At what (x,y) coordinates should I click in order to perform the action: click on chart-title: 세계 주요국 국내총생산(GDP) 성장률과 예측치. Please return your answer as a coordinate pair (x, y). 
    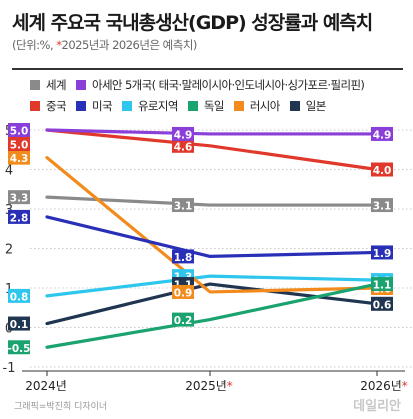
    Looking at the image, I should click on (192, 23).